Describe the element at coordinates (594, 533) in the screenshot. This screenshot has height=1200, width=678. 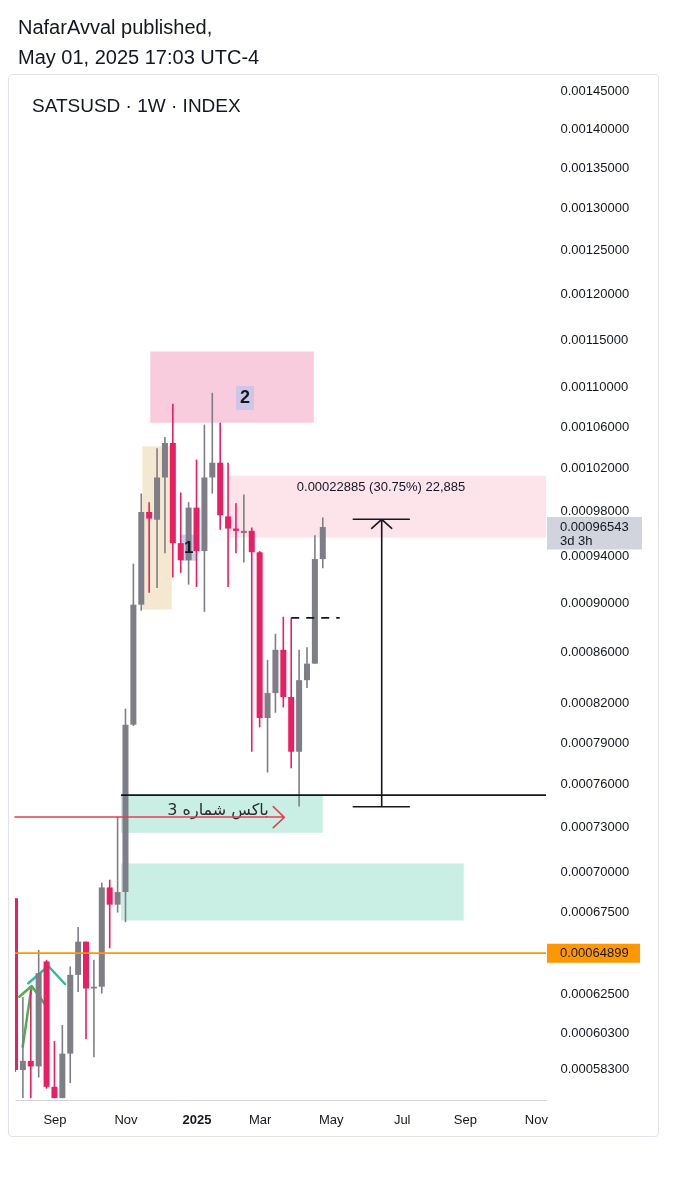
I see `text: 0.00096543 3d 3h` at that location.